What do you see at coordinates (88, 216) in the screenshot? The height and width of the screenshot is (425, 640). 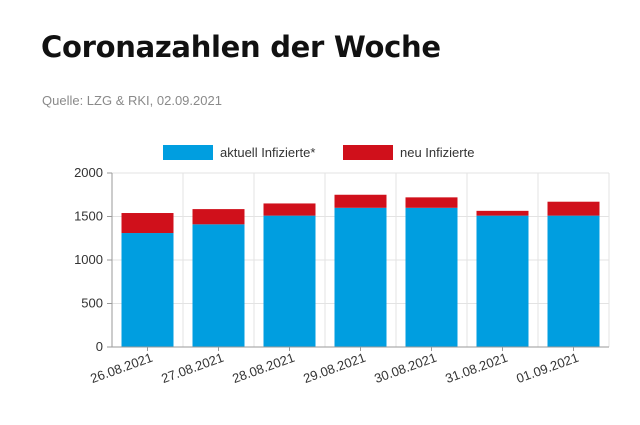 I see `y-tick-label: 1500` at bounding box center [88, 216].